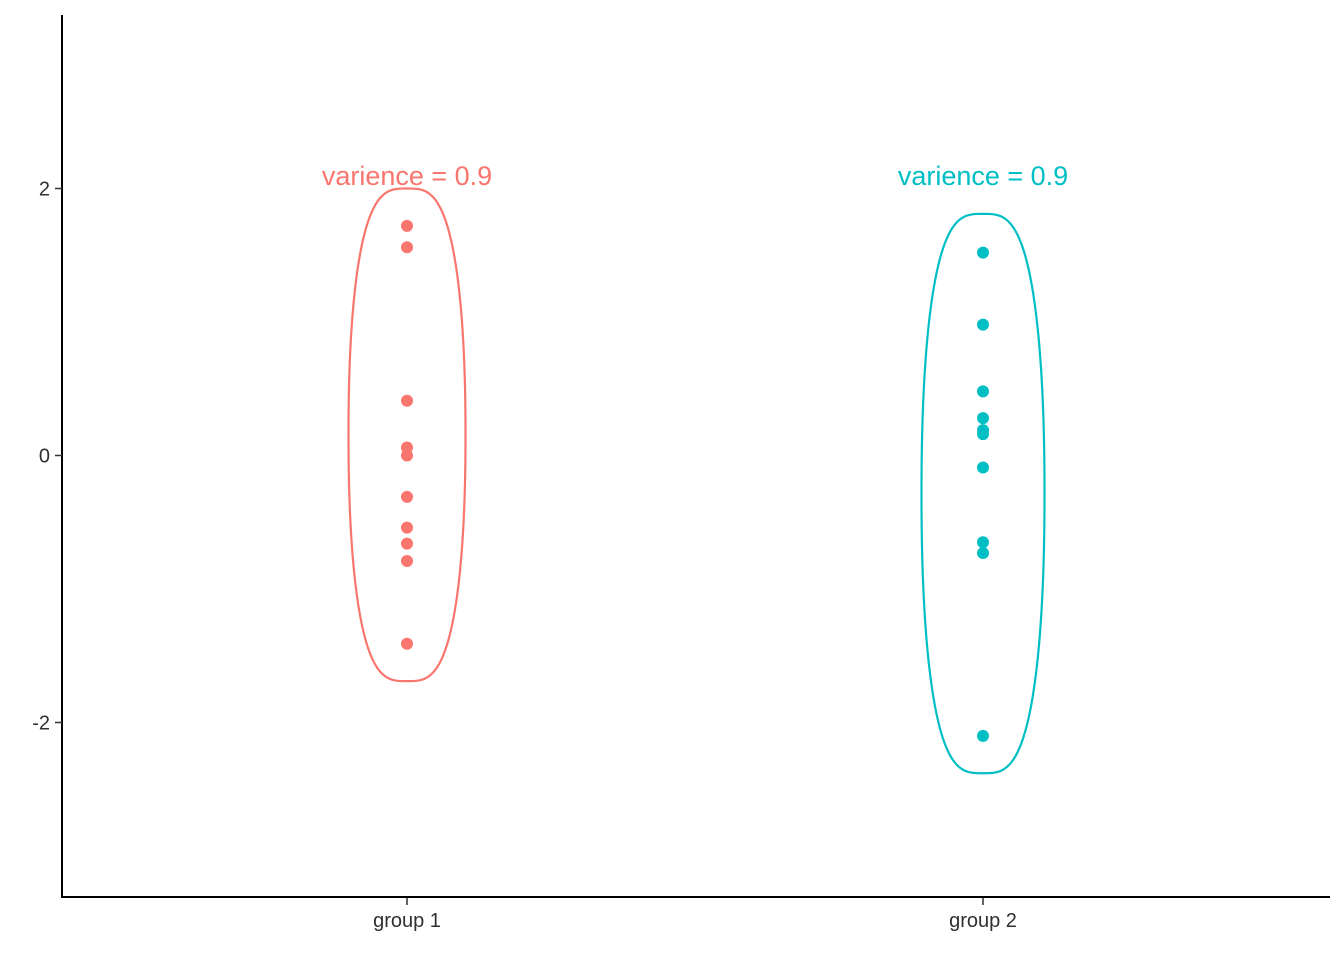 This screenshot has width=1344, height=960. Describe the element at coordinates (983, 921) in the screenshot. I see `x-tick-label: group 2` at that location.